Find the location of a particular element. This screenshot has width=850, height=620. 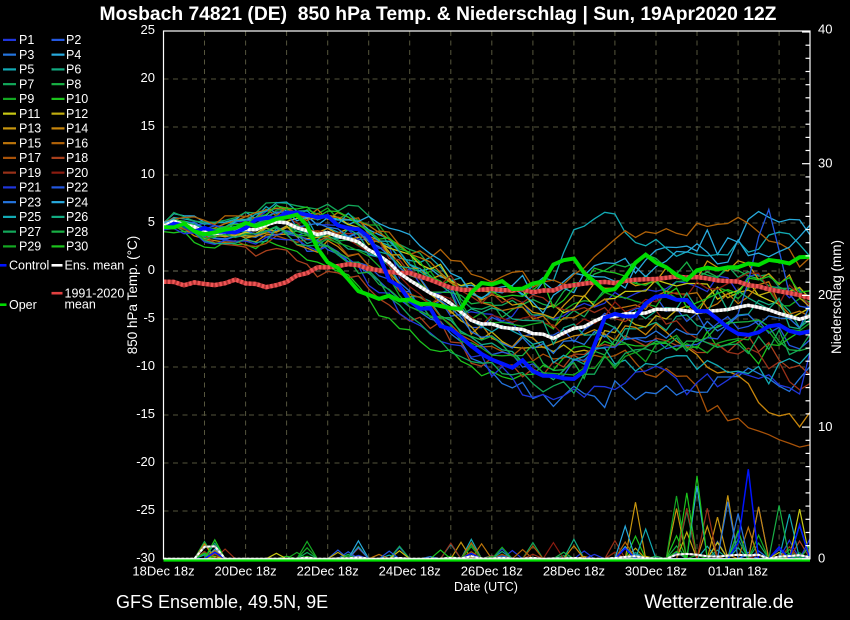

svg-text: P20 is located at coordinates (77, 173).